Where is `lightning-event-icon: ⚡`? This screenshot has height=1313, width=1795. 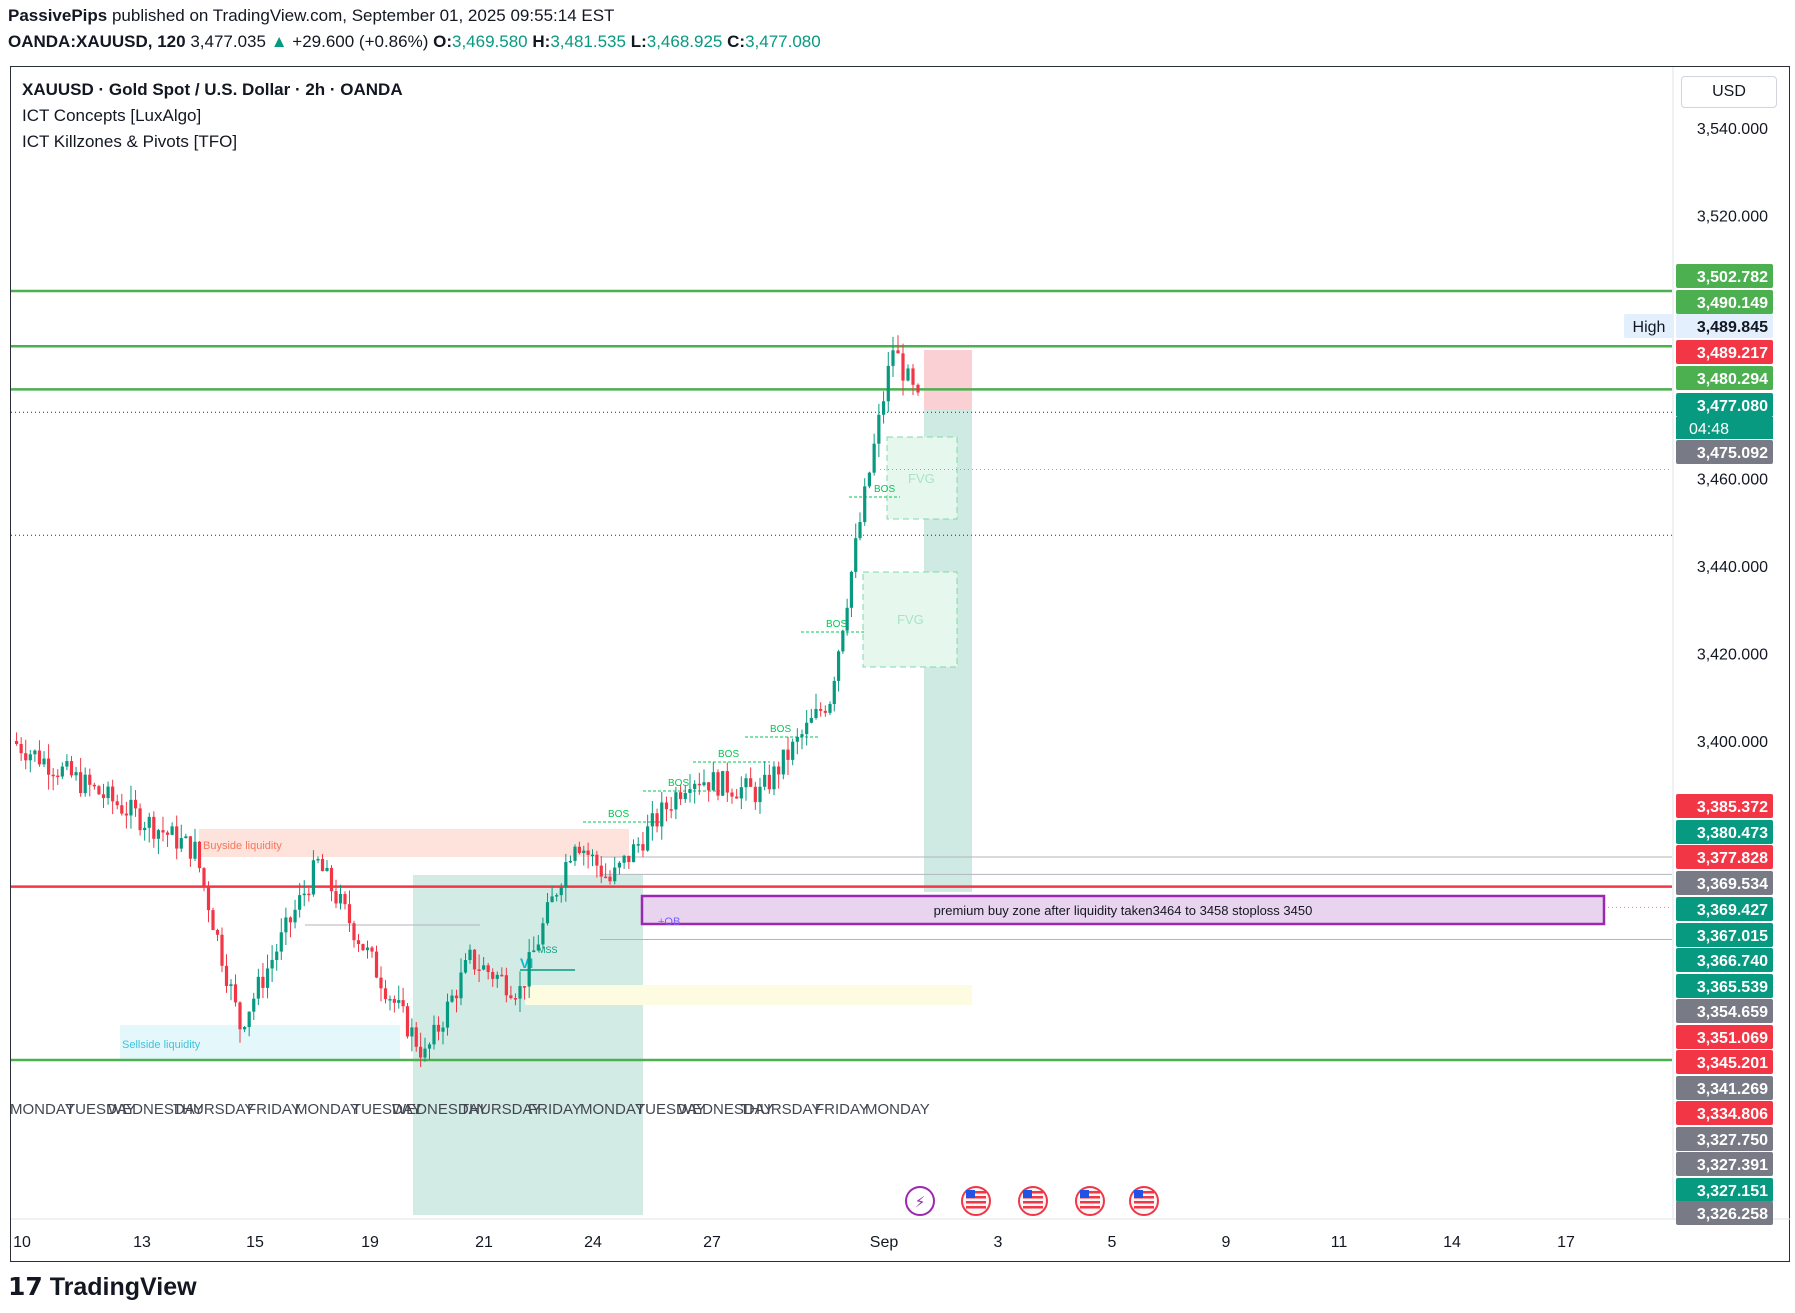
lightning-event-icon: ⚡ is located at coordinates (920, 1201).